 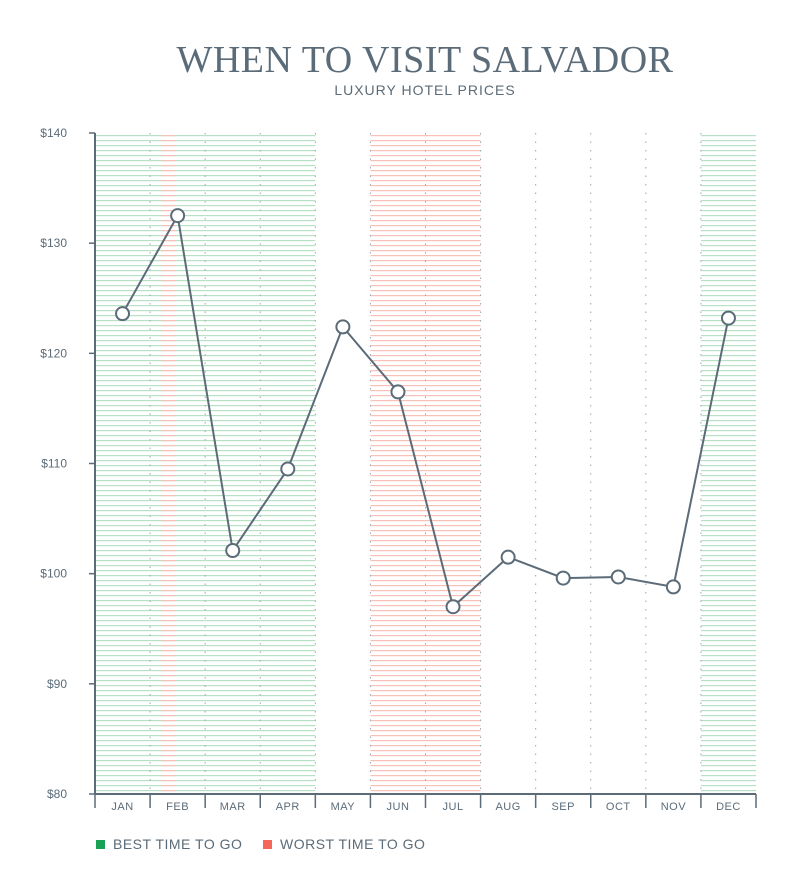 What do you see at coordinates (178, 216) in the screenshot?
I see `data-point-feb` at bounding box center [178, 216].